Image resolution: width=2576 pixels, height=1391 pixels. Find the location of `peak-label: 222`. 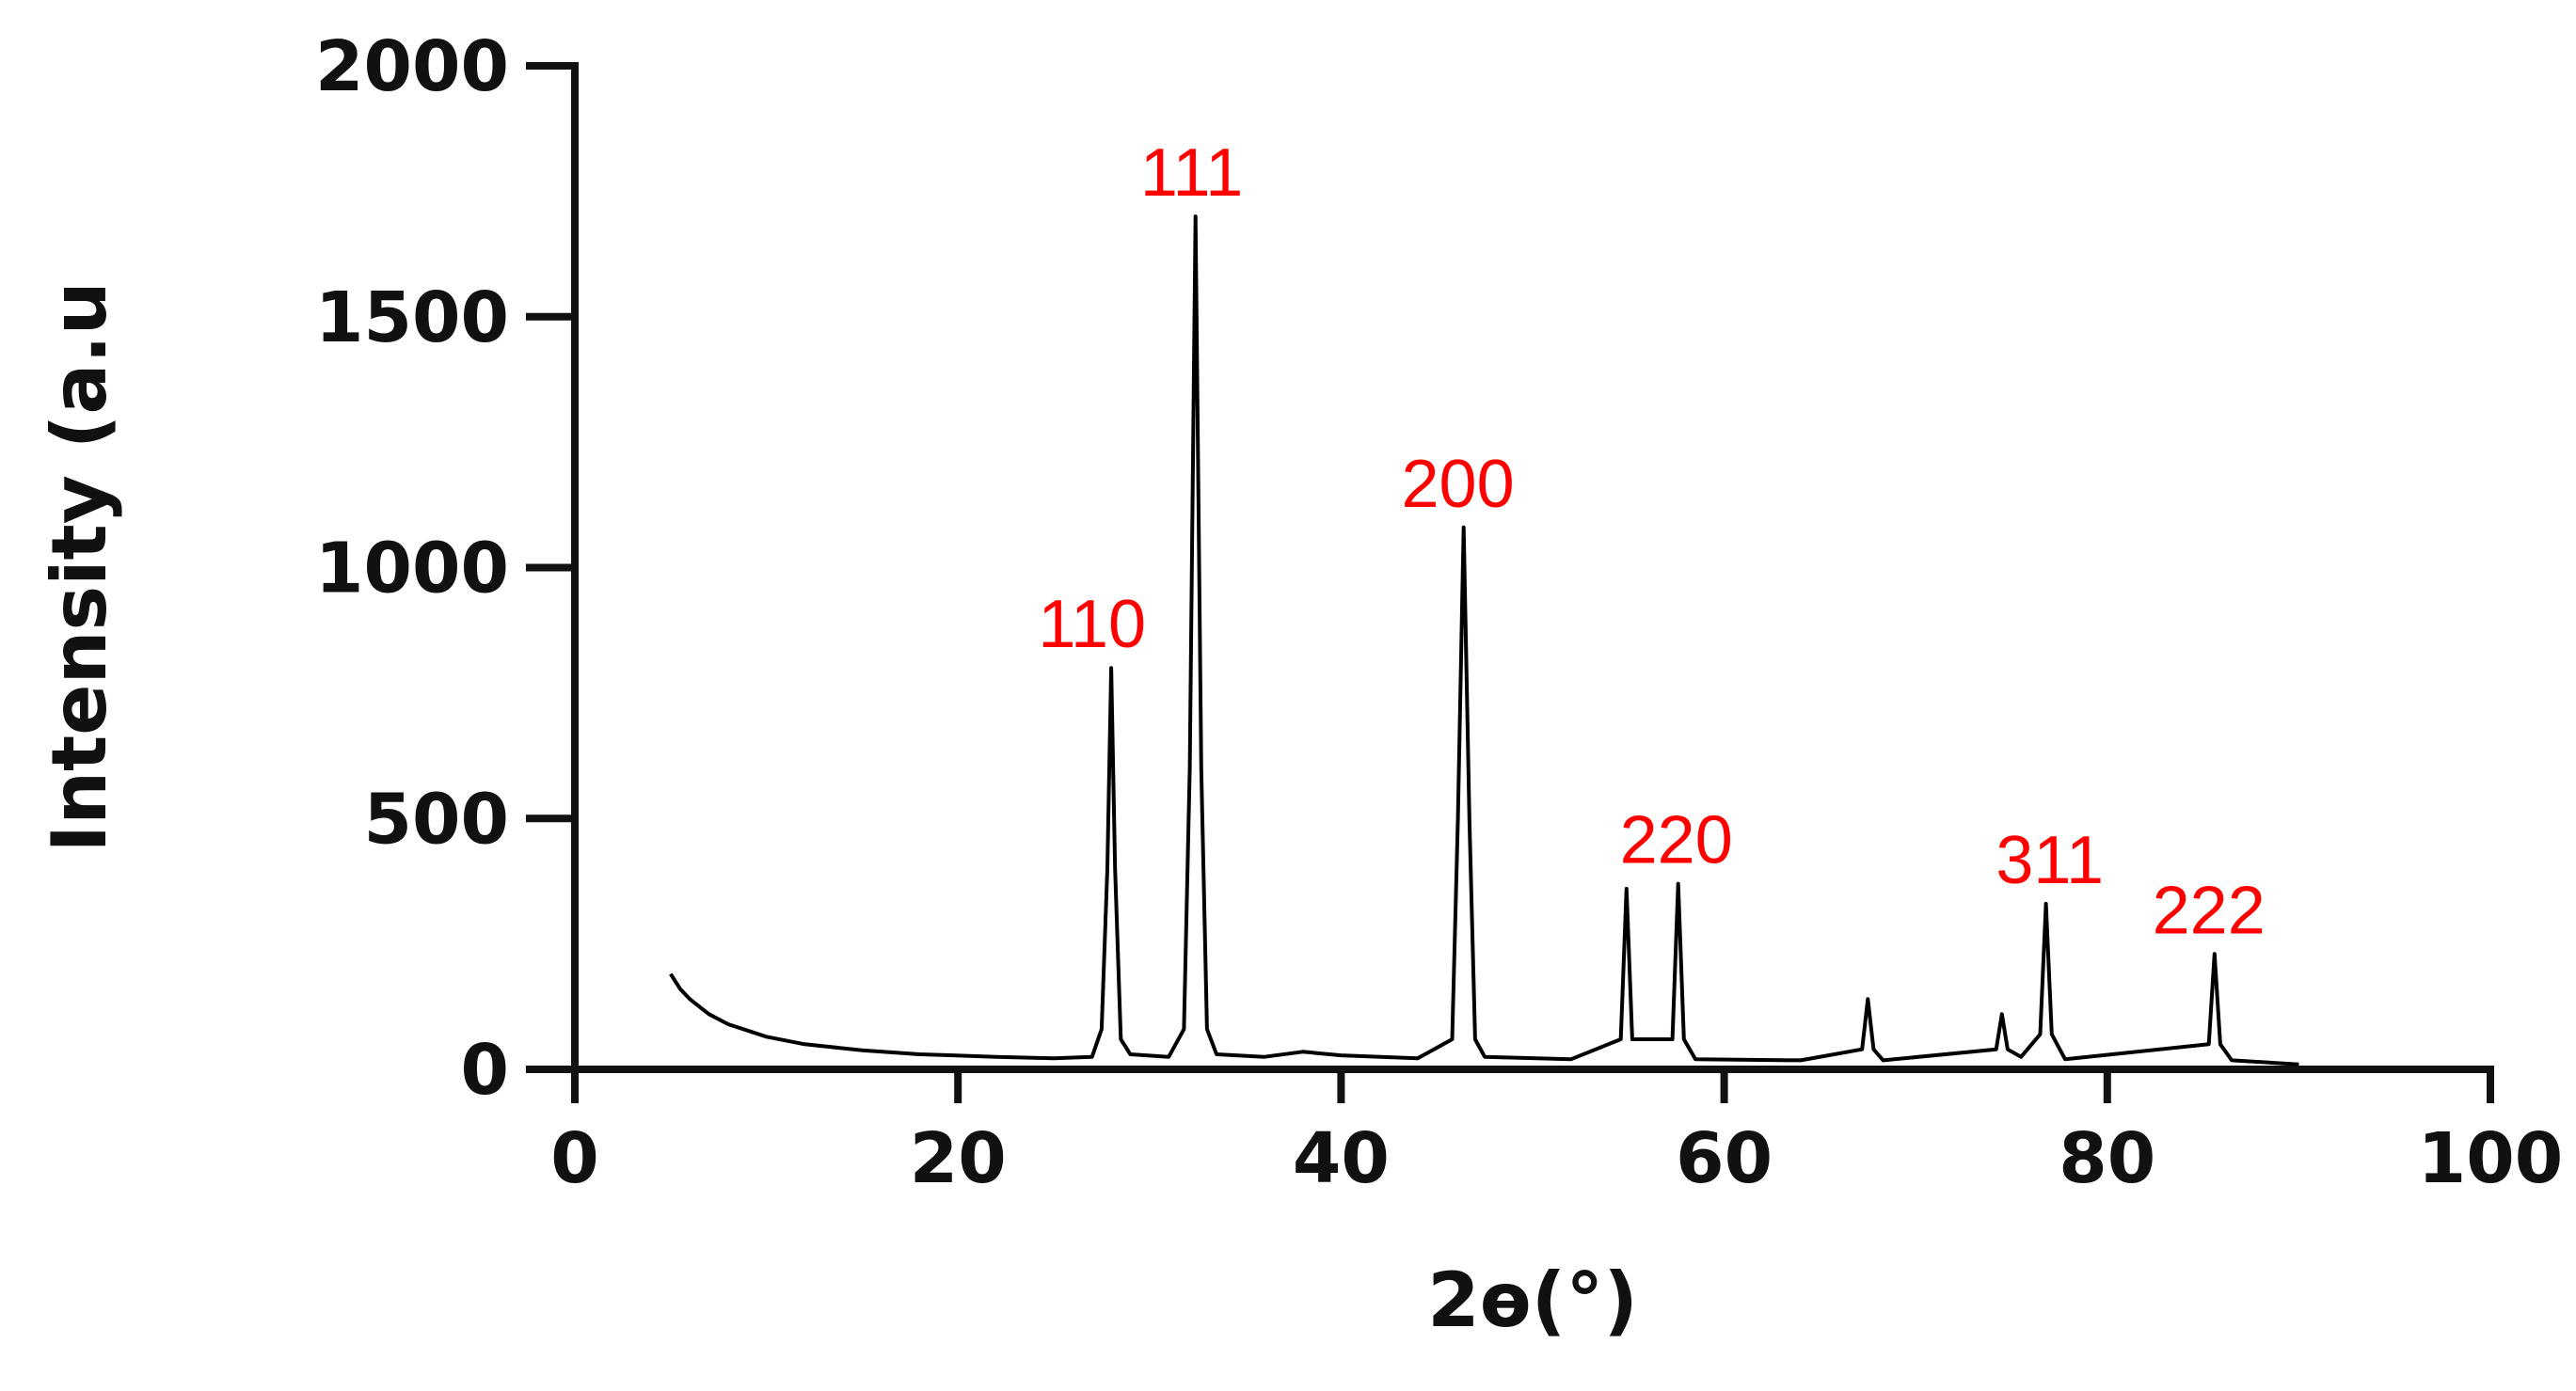

peak-label: 222 is located at coordinates (2209, 910).